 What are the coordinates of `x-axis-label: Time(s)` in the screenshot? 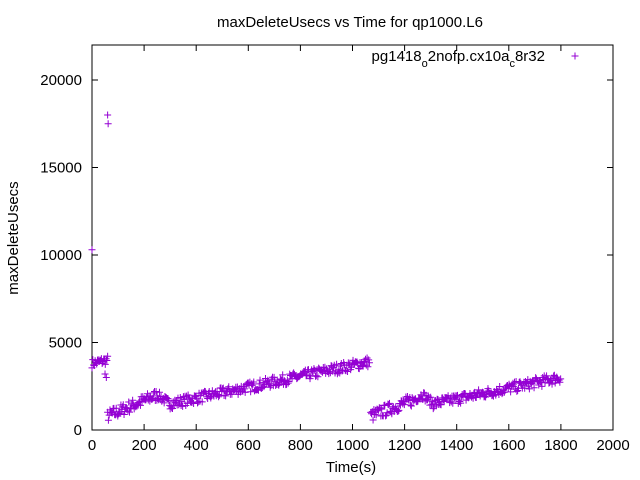 It's located at (351, 467).